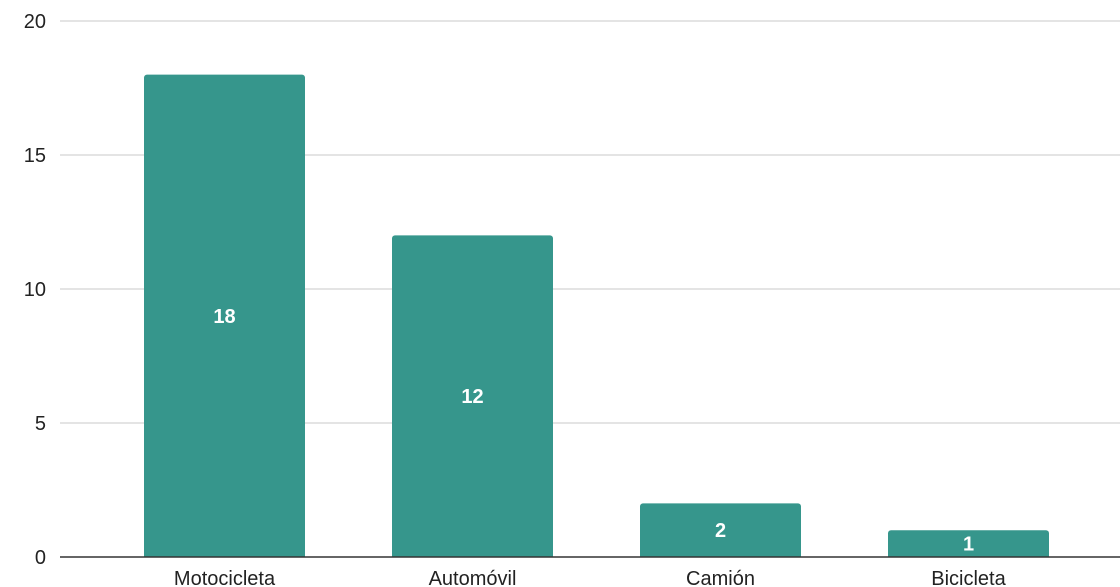 The height and width of the screenshot is (587, 1120). I want to click on data-label-Bicicleta: 1, so click(968, 545).